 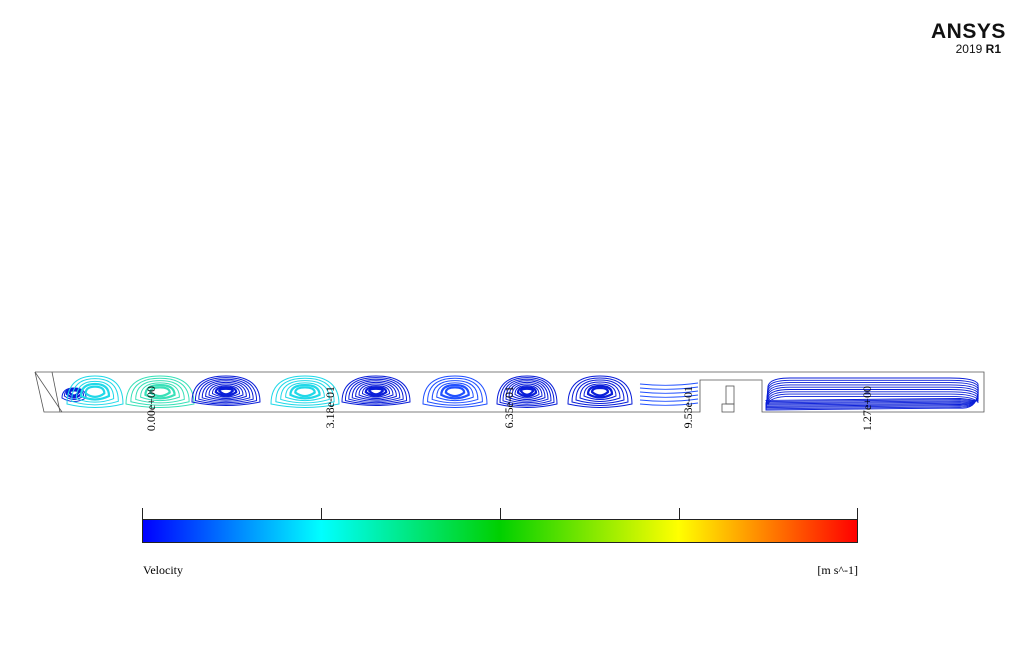 I want to click on legend-units-label: [m s^-1], so click(x=837, y=570).